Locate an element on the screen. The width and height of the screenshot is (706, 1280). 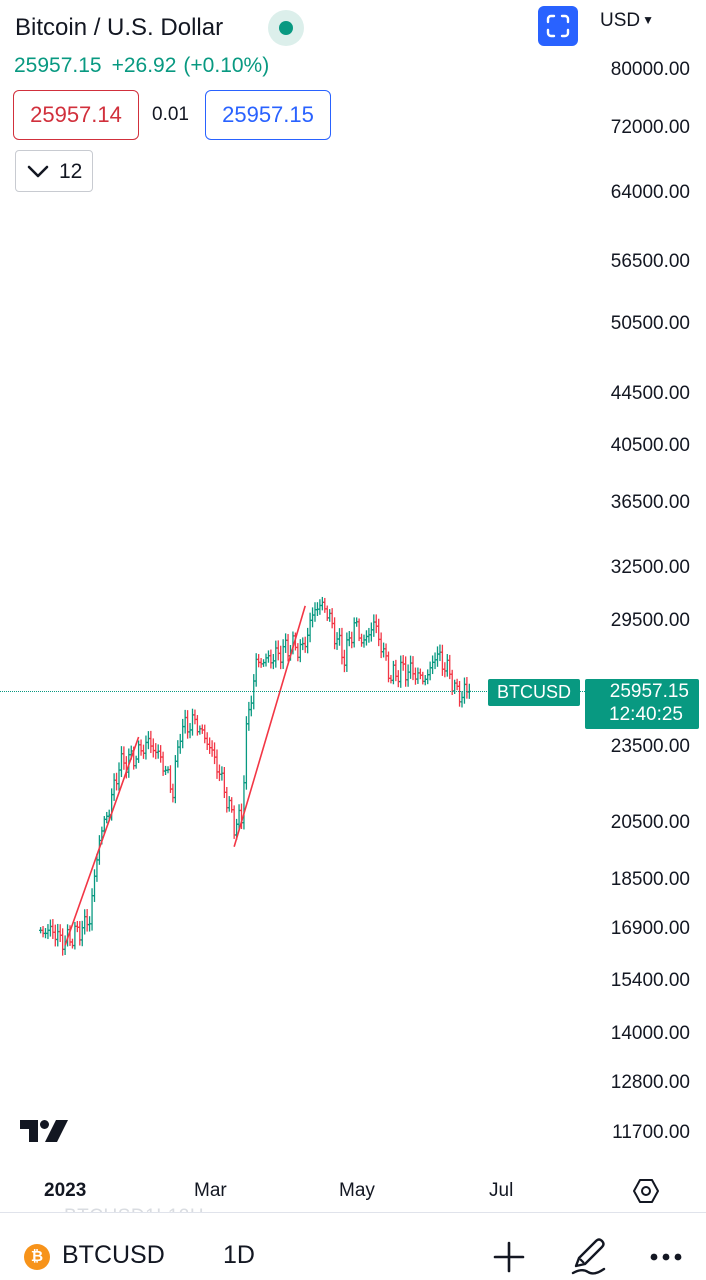
price-axis-label: 64000.00 is located at coordinates (650, 192).